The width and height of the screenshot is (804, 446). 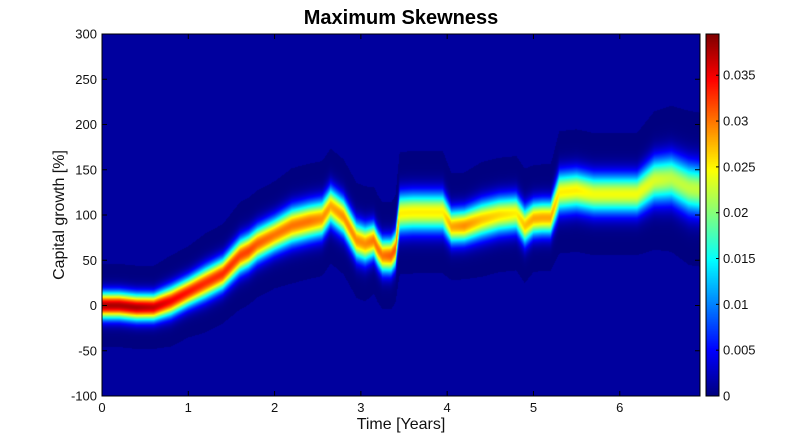 I want to click on colorbar: 0 0.005 0.01 0.015 0.02 0.025 0.03 0.035, so click(x=730, y=218).